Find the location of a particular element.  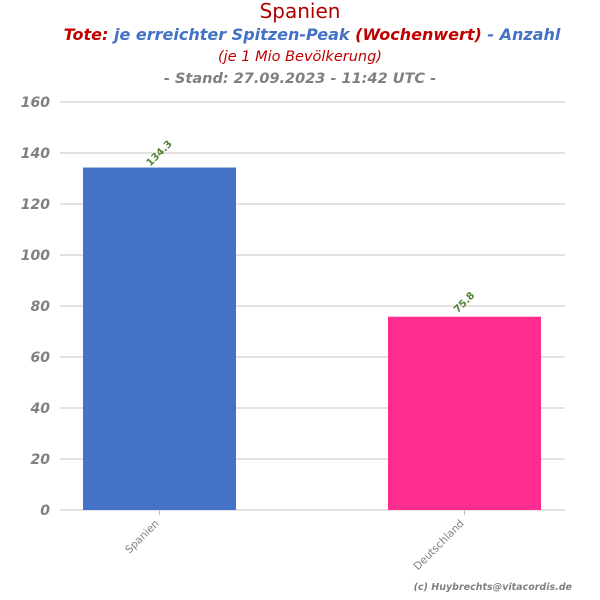

subtitle-part-wochenwert: (Wochenwert) is located at coordinates (418, 34).